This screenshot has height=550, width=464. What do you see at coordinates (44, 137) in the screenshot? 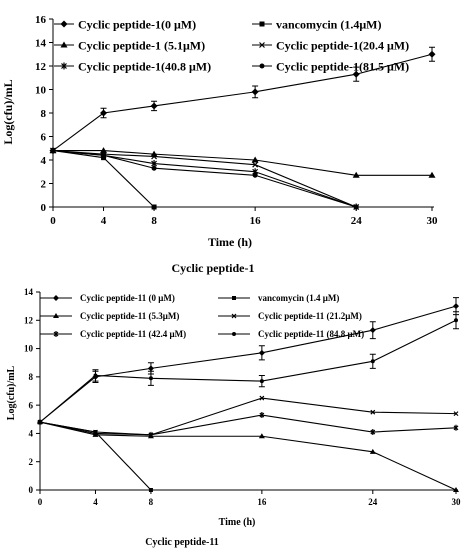
I see `chart-1-y-tick-label: 6` at bounding box center [44, 137].